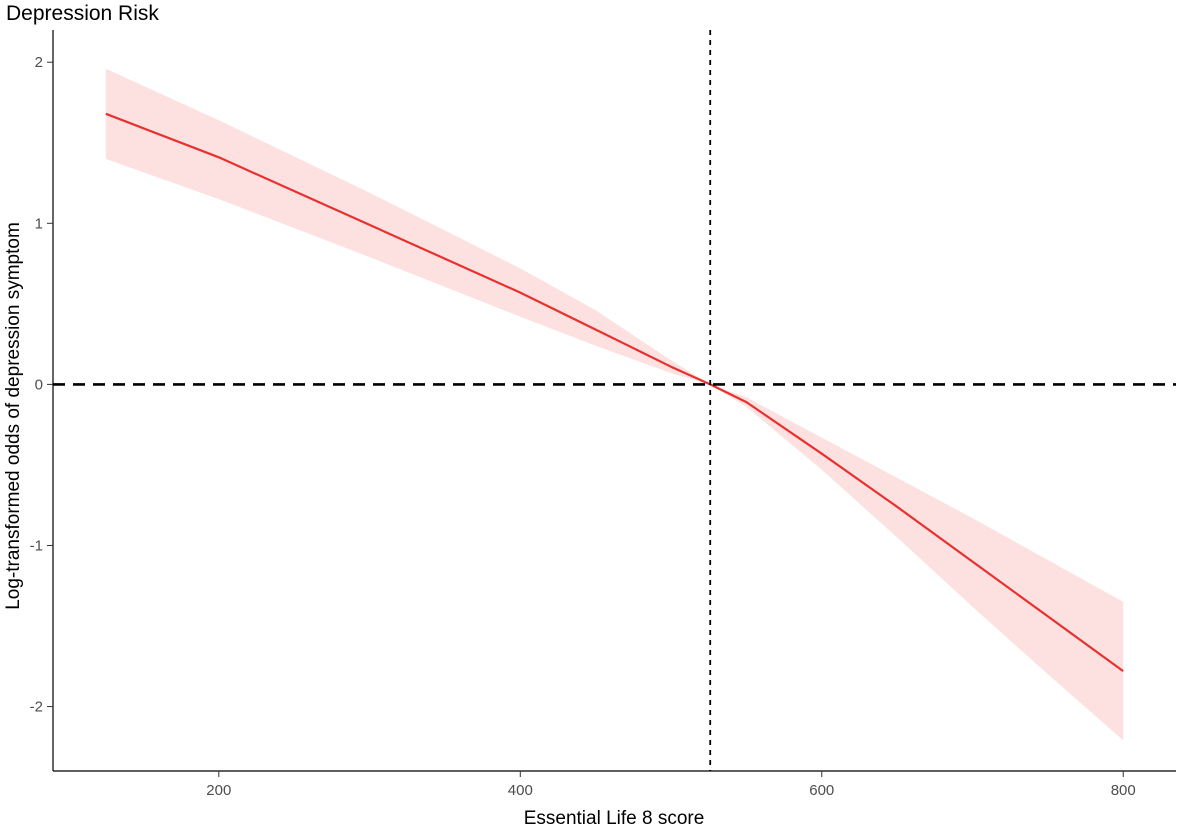 The image size is (1181, 826). What do you see at coordinates (39, 384) in the screenshot?
I see `y-tick-label: 0` at bounding box center [39, 384].